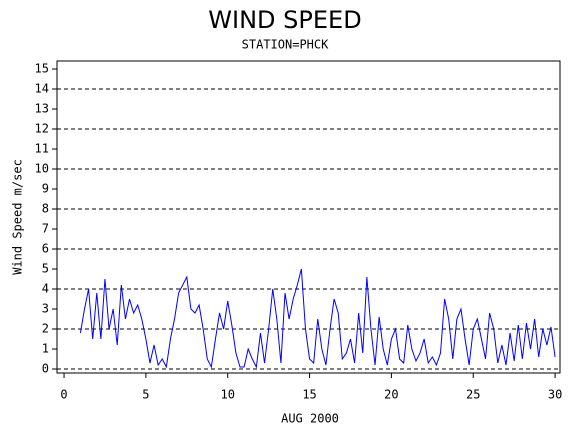 The image size is (570, 430). What do you see at coordinates (309, 395) in the screenshot?
I see `x-tick-label: 15` at bounding box center [309, 395].